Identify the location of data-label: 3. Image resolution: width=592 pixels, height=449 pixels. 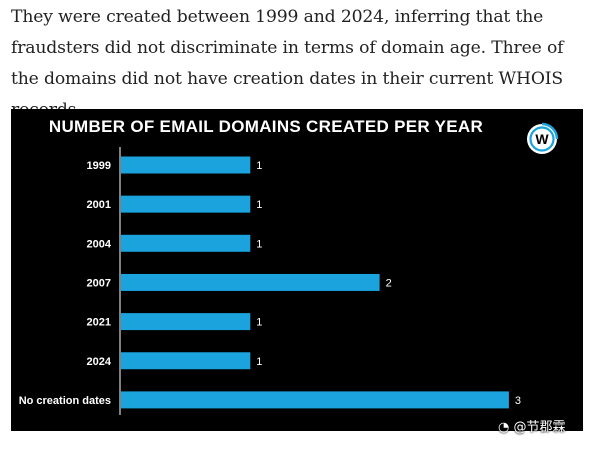
(518, 401).